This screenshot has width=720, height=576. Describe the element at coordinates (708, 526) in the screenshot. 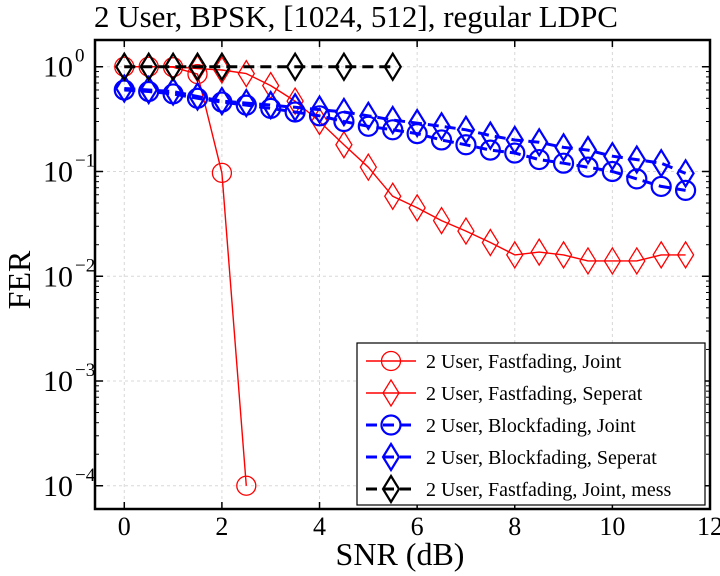

I see `x-tick-label: 12` at that location.